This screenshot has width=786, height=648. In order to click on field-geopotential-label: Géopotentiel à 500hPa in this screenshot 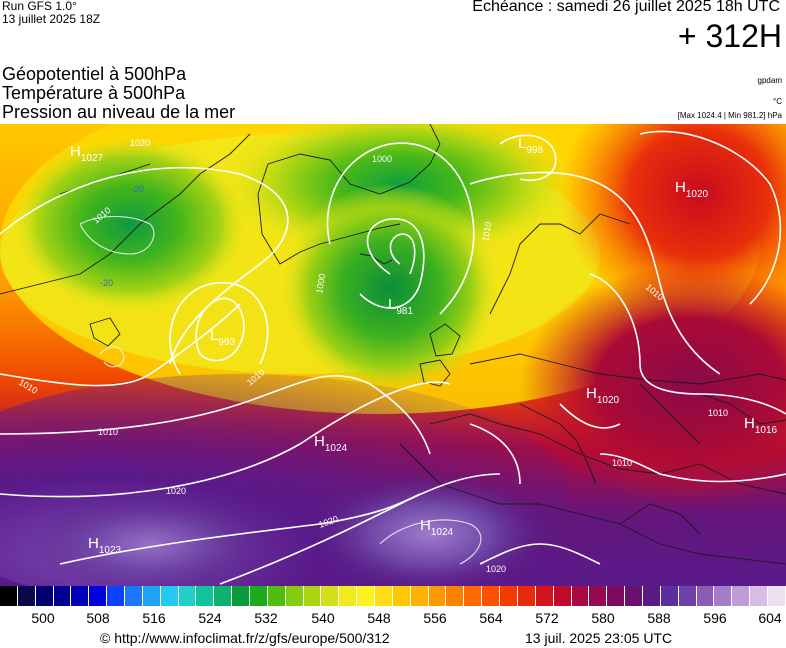, I will do `click(94, 74)`.